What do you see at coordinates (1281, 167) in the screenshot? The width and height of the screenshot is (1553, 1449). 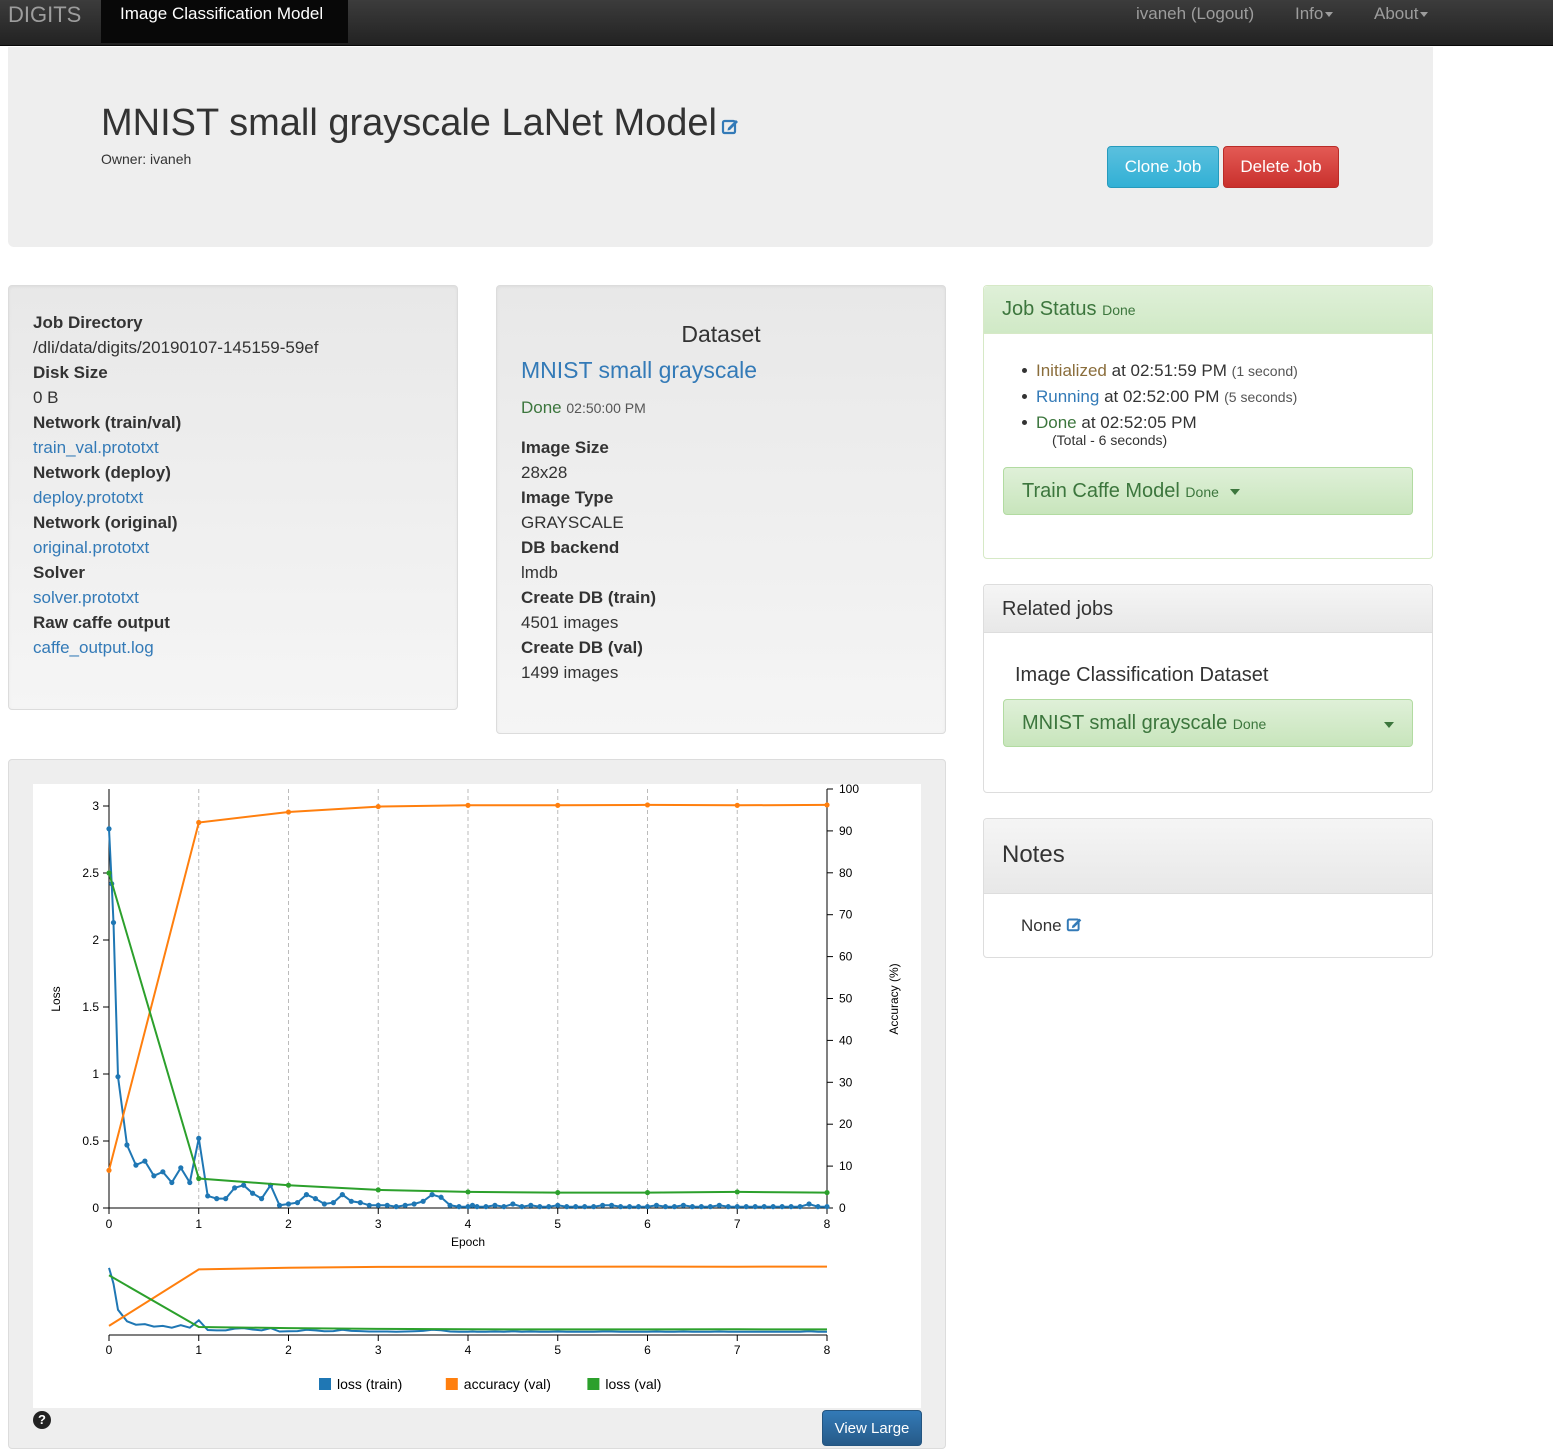 I see `delete-job-button: Delete Job` at bounding box center [1281, 167].